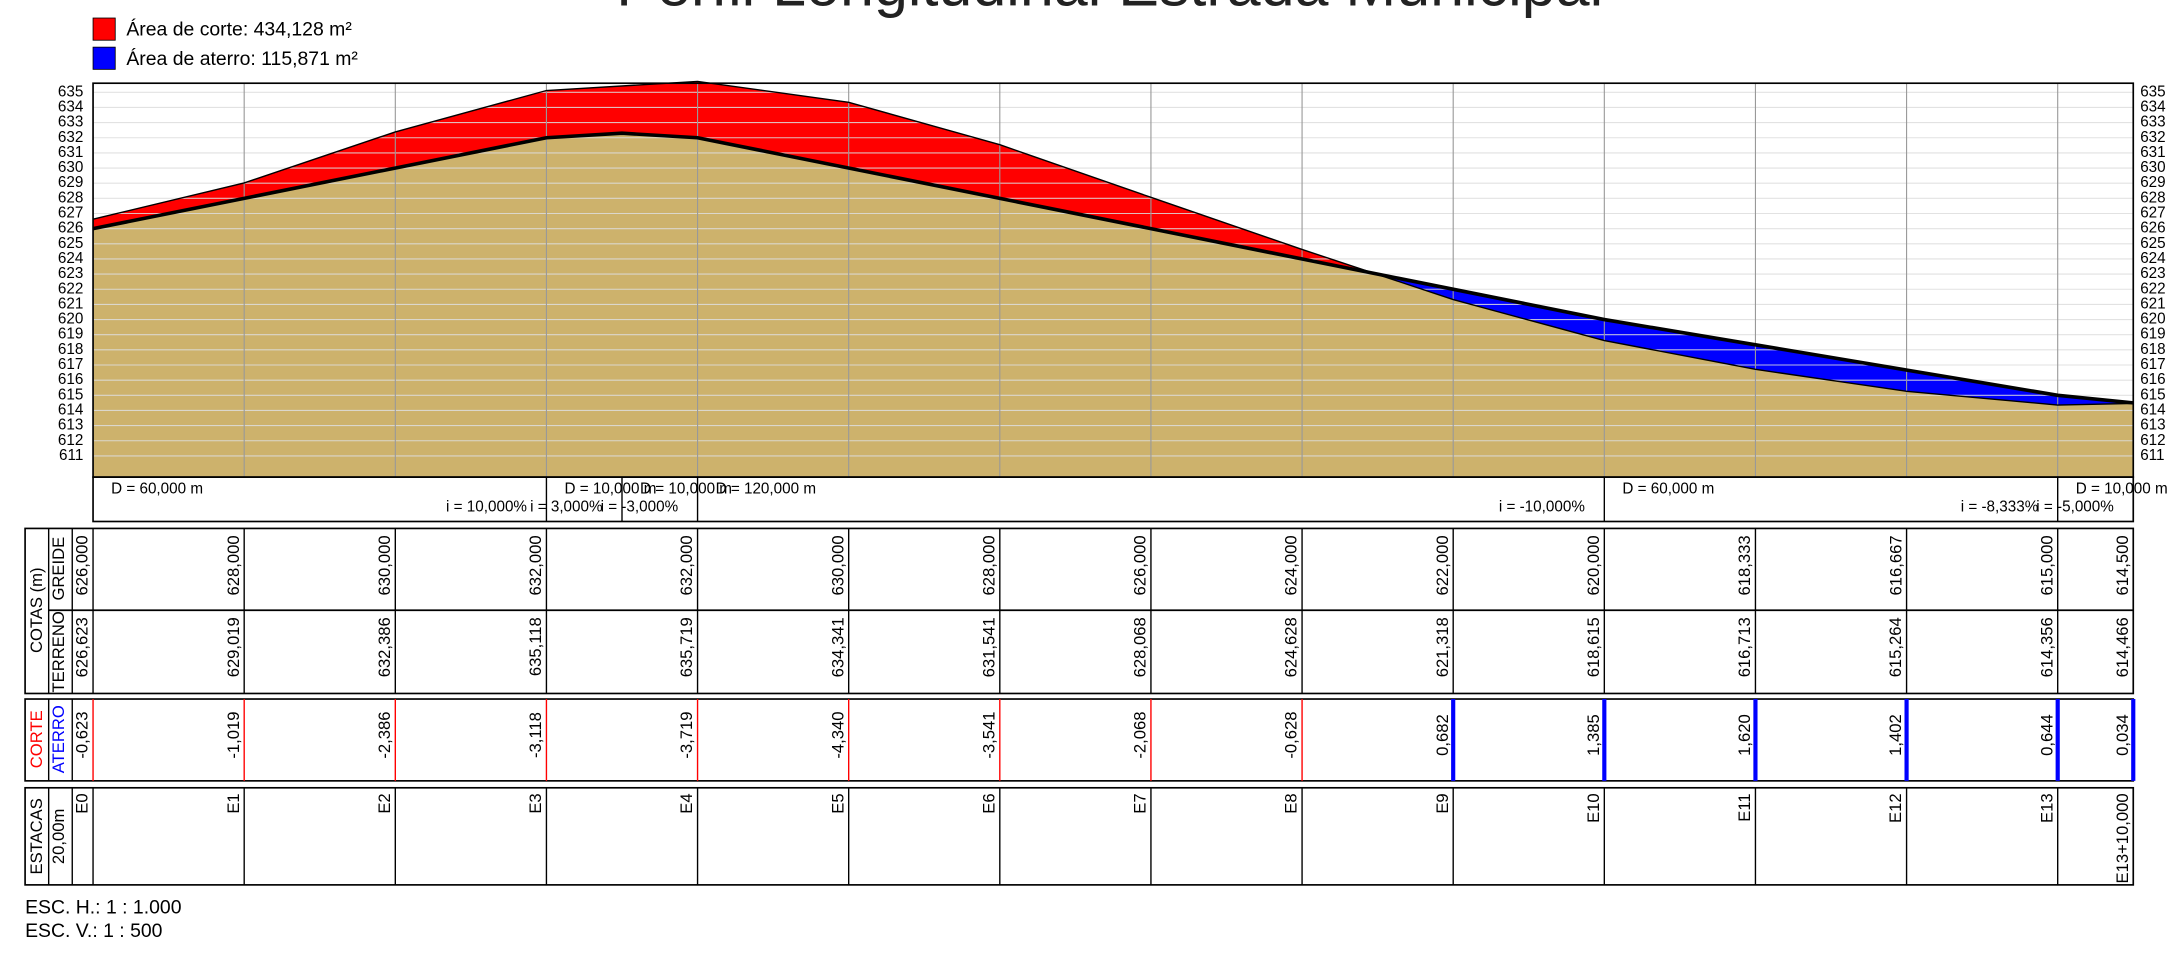 The width and height of the screenshot is (2175, 957). What do you see at coordinates (239, 29) in the screenshot?
I see `legend-label: Área de corte: 434,128 m²` at bounding box center [239, 29].